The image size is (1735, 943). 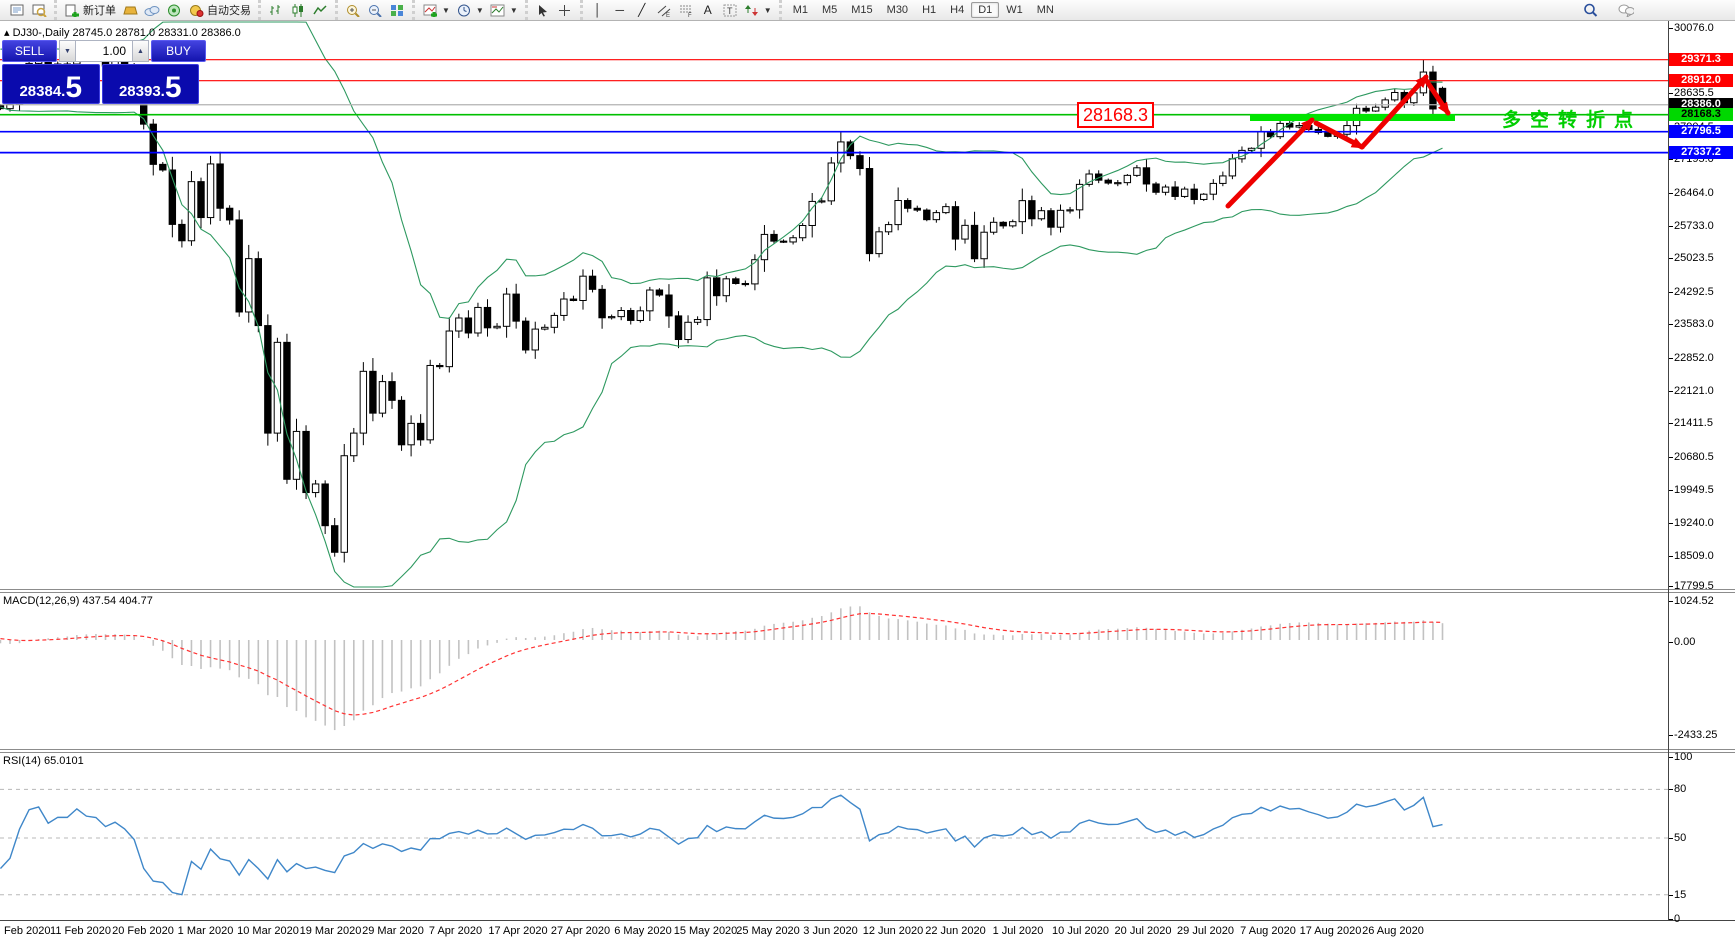 I want to click on trendline-button: ╱, so click(x=642, y=10).